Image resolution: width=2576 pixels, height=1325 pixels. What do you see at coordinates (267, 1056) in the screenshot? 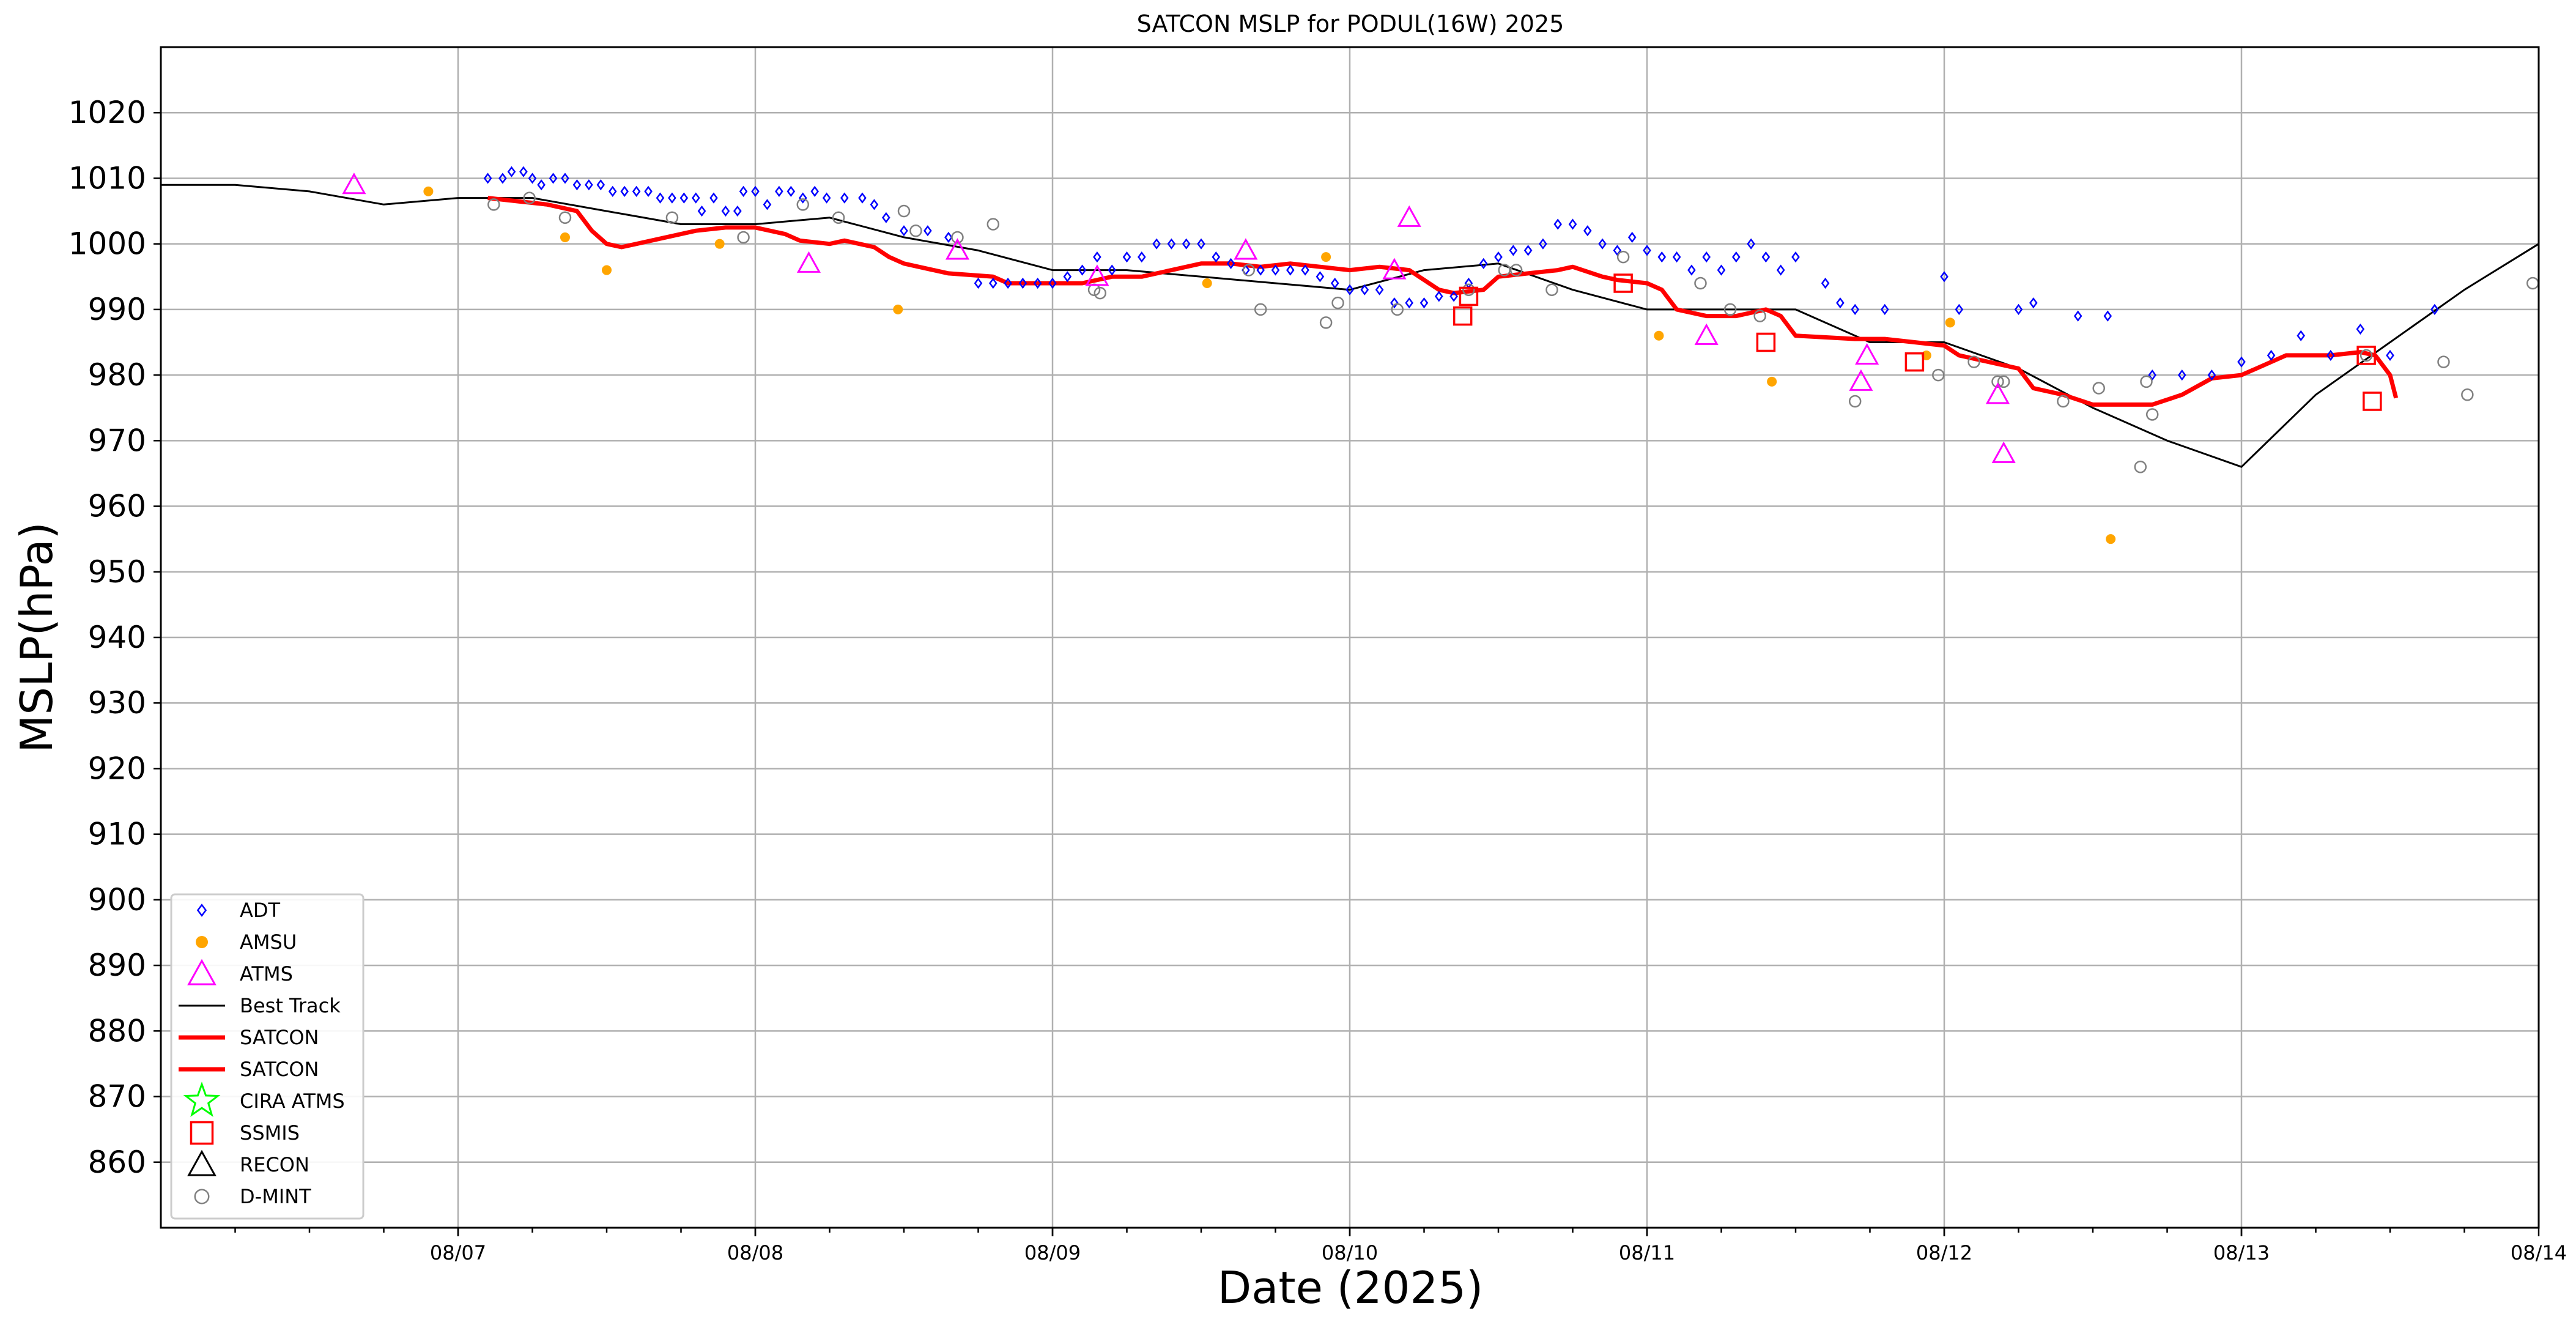
I see `legend-box` at bounding box center [267, 1056].